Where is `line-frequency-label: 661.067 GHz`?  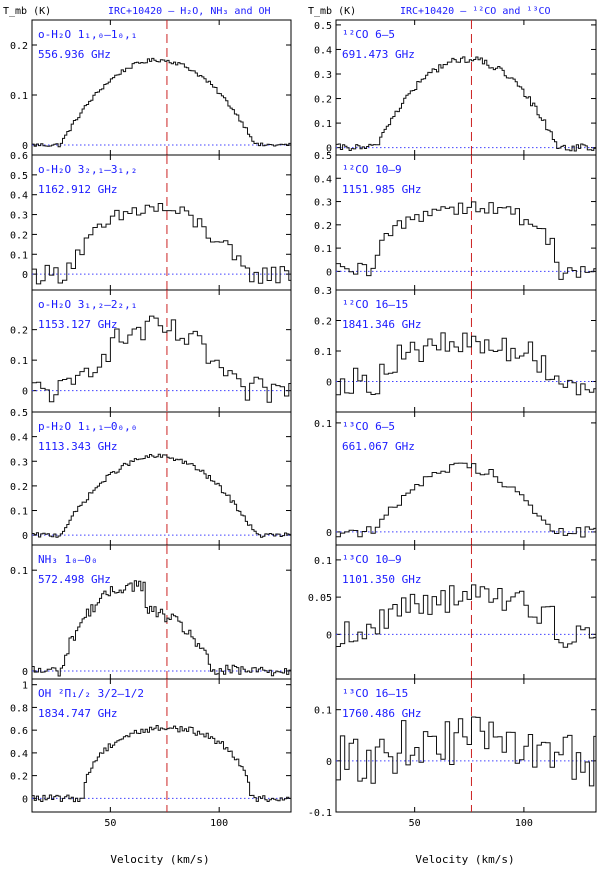 line-frequency-label: 661.067 GHz is located at coordinates (378, 446).